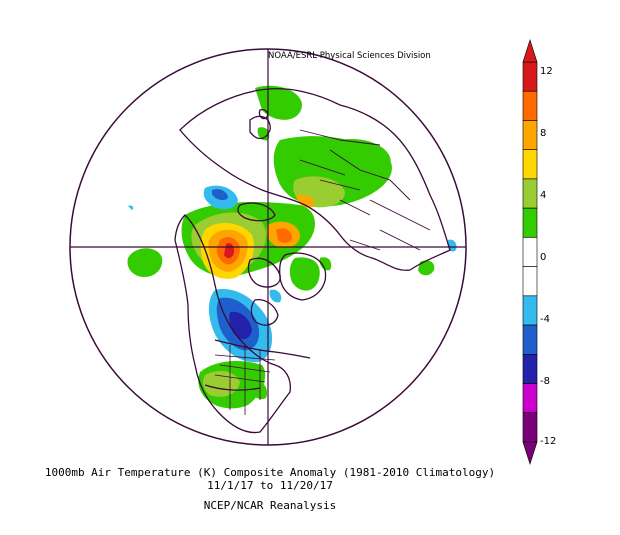  What do you see at coordinates (530, 453) in the screenshot?
I see `colorbar-bottom-arrow` at bounding box center [530, 453].